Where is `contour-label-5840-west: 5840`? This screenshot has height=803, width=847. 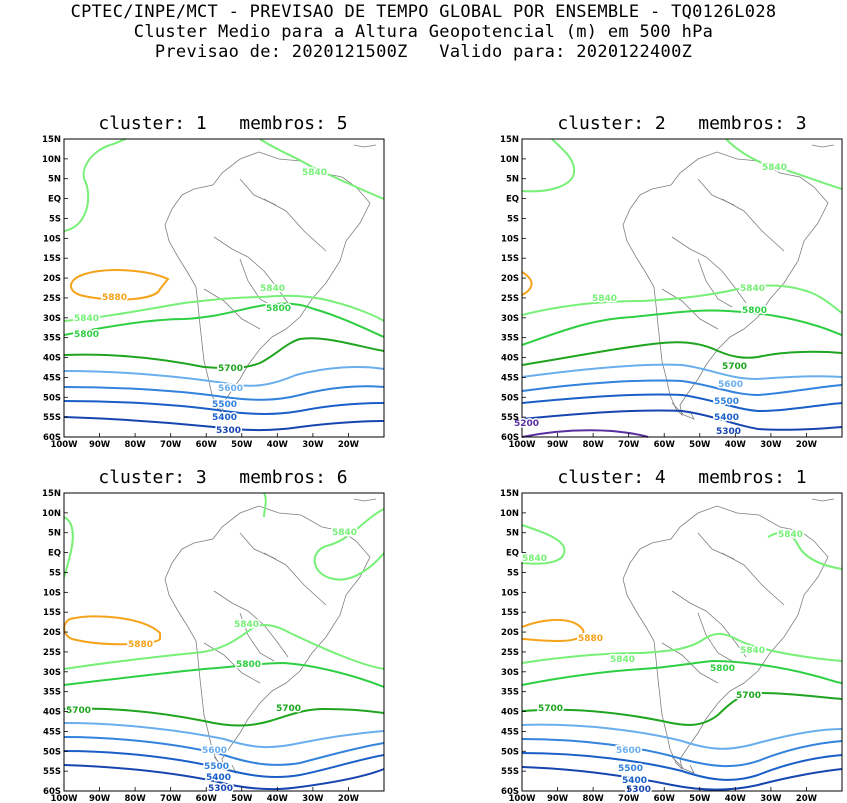 contour-label-5840-west: 5840 is located at coordinates (86, 319).